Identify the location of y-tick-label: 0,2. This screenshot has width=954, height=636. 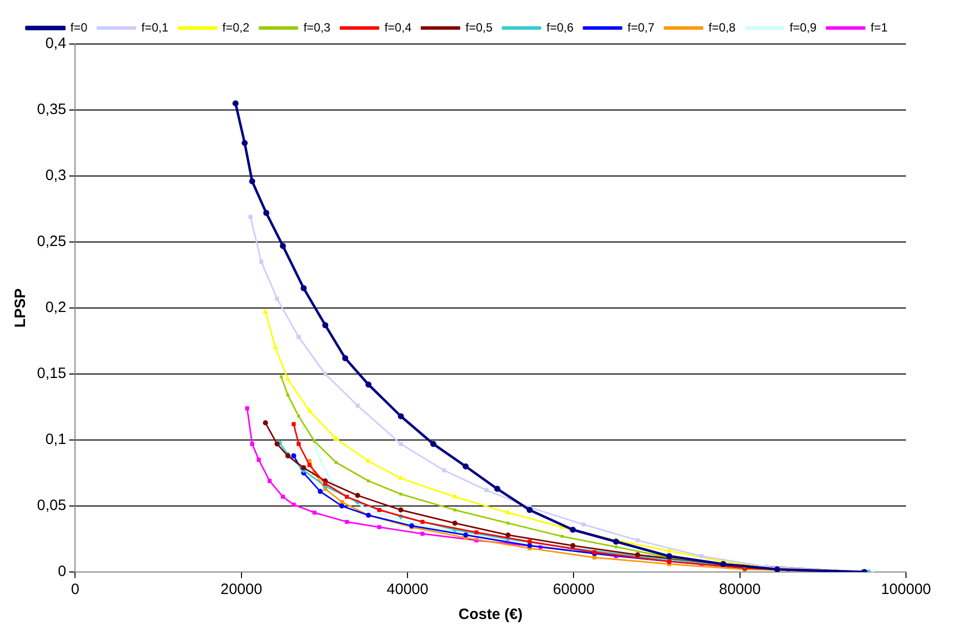
(55, 307).